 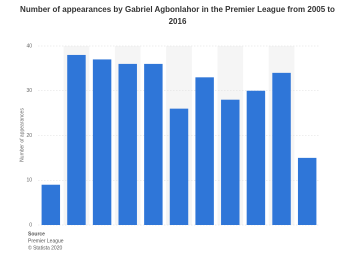 What do you see at coordinates (29, 46) in the screenshot?
I see `y-tick-label: 40` at bounding box center [29, 46].